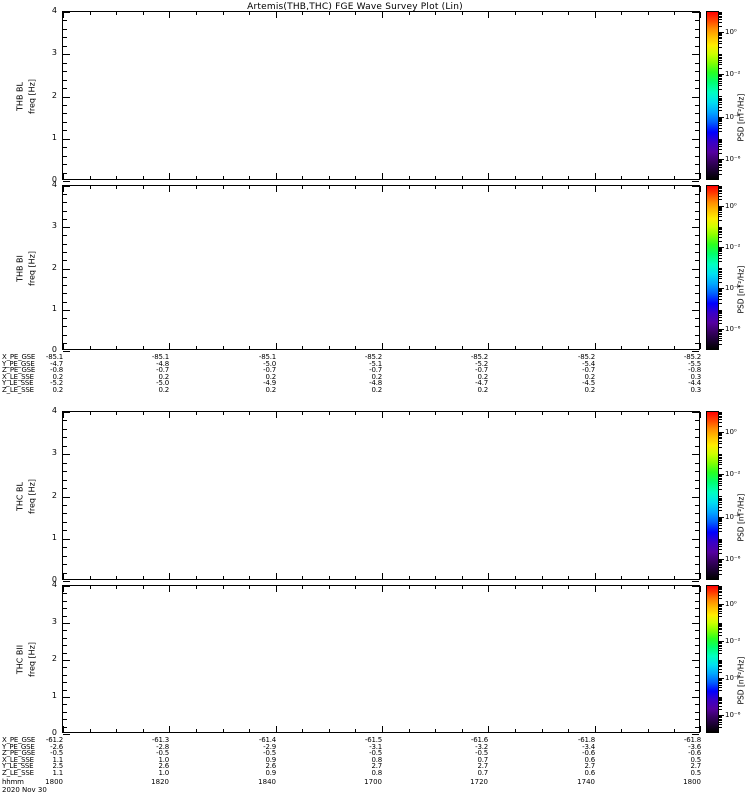 Image resolution: width=750 pixels, height=800 pixels. Describe the element at coordinates (18, 759) in the screenshot. I see `annot-row-label: X_LE_SSE` at that location.